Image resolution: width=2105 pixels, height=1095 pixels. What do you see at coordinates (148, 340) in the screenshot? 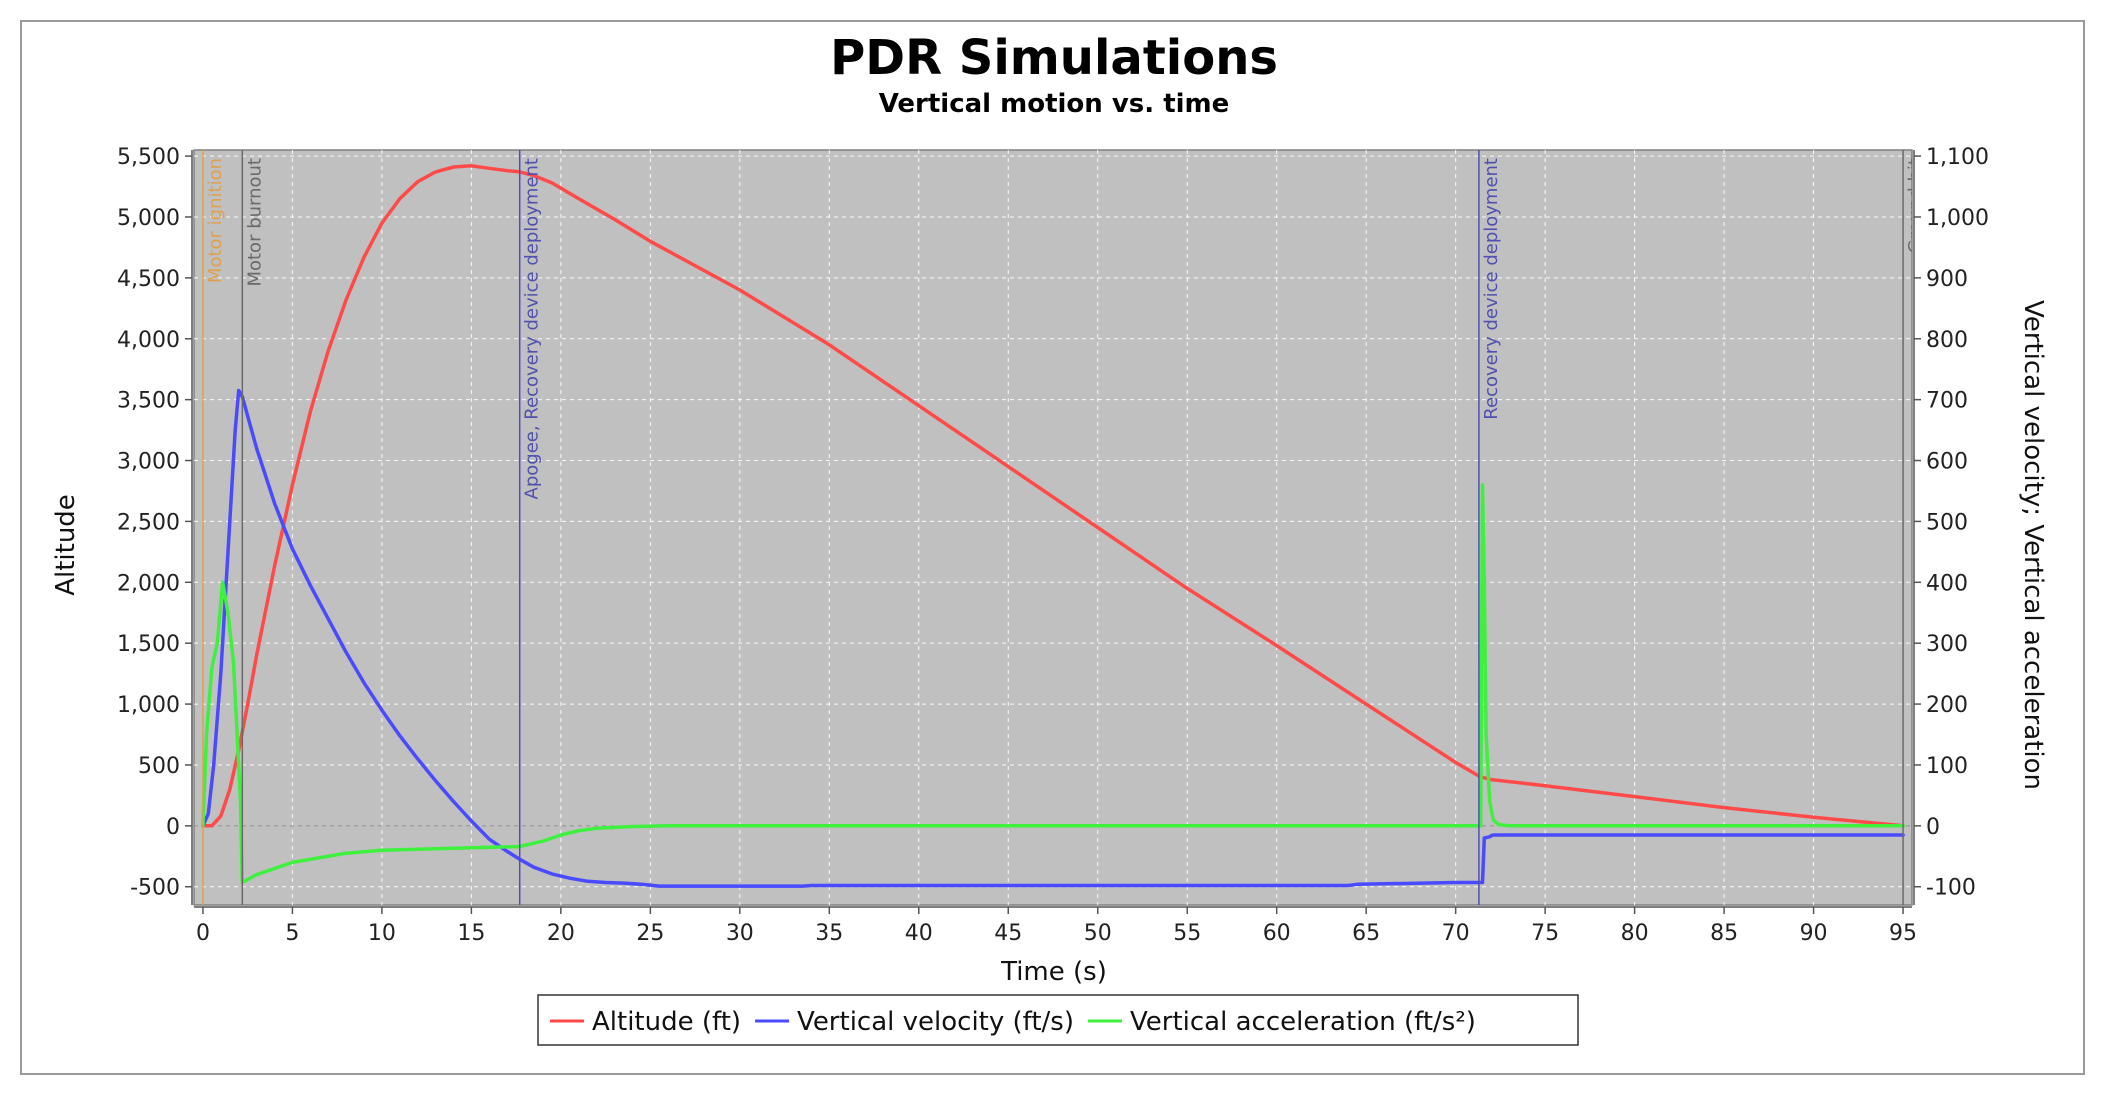
I see `y-left-tick-label: 4,000` at bounding box center [148, 340].